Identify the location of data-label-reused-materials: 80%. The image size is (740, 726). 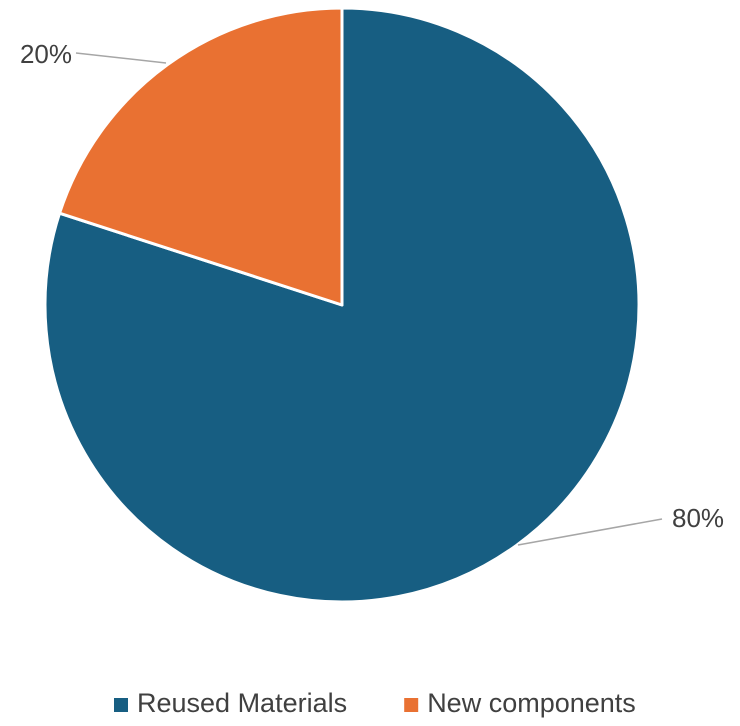
(698, 518).